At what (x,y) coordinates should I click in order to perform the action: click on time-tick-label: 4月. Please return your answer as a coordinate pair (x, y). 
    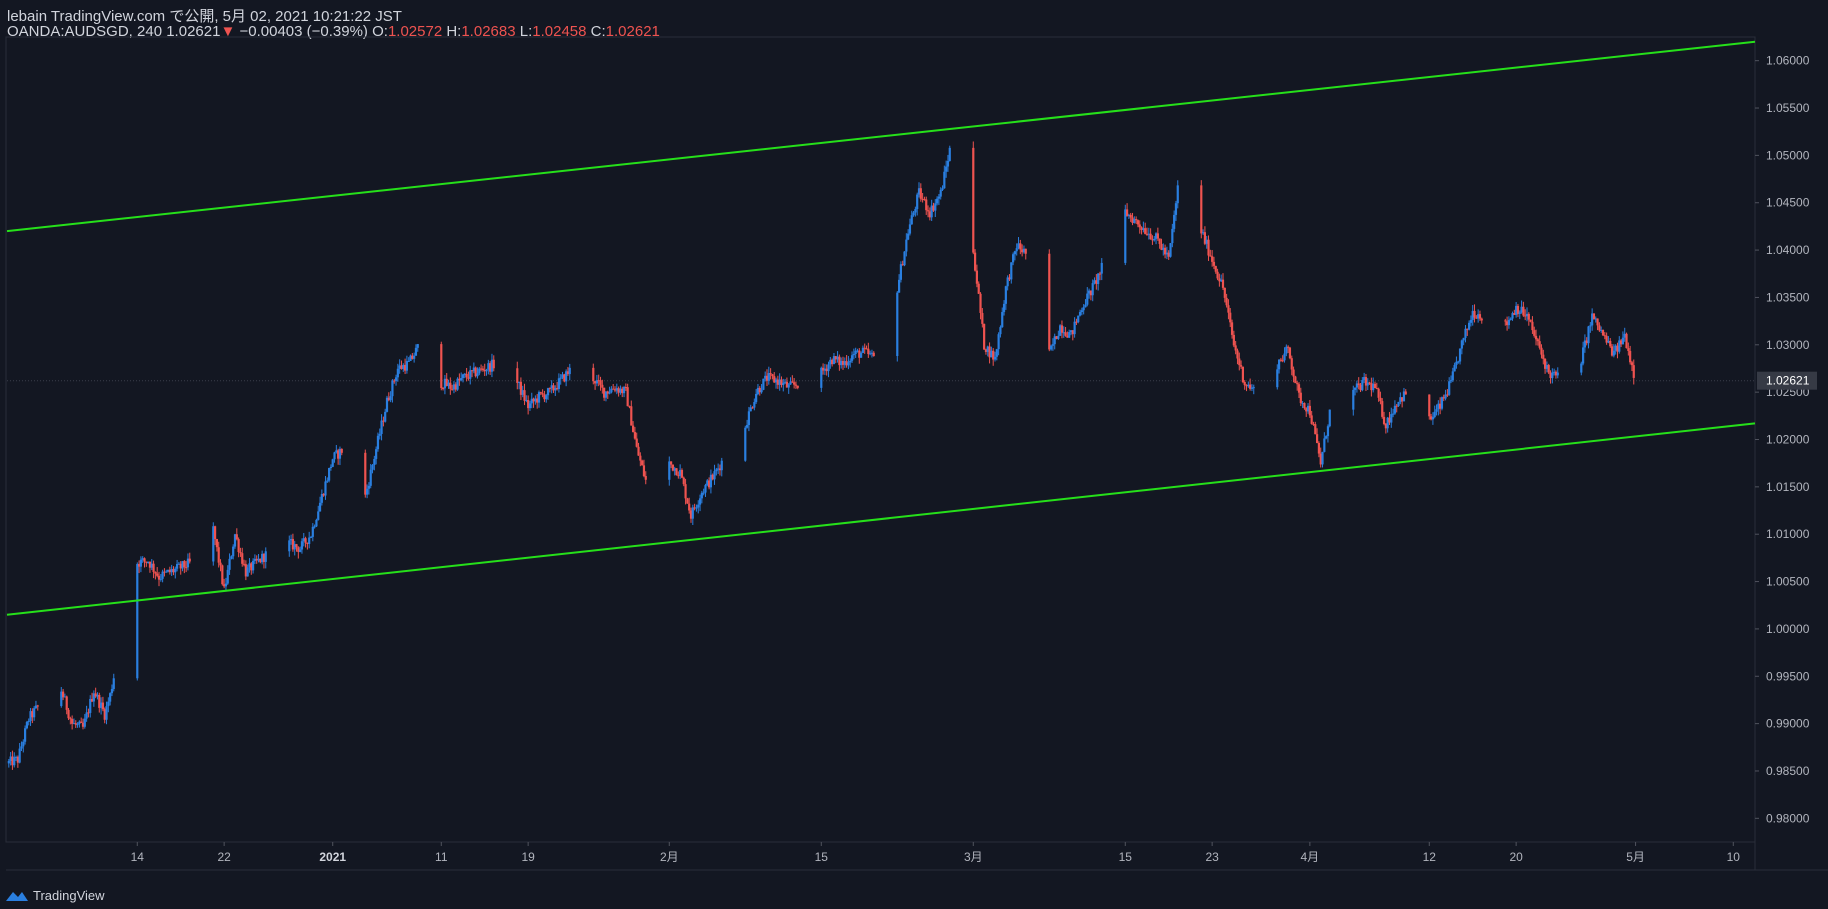
    Looking at the image, I should click on (1310, 857).